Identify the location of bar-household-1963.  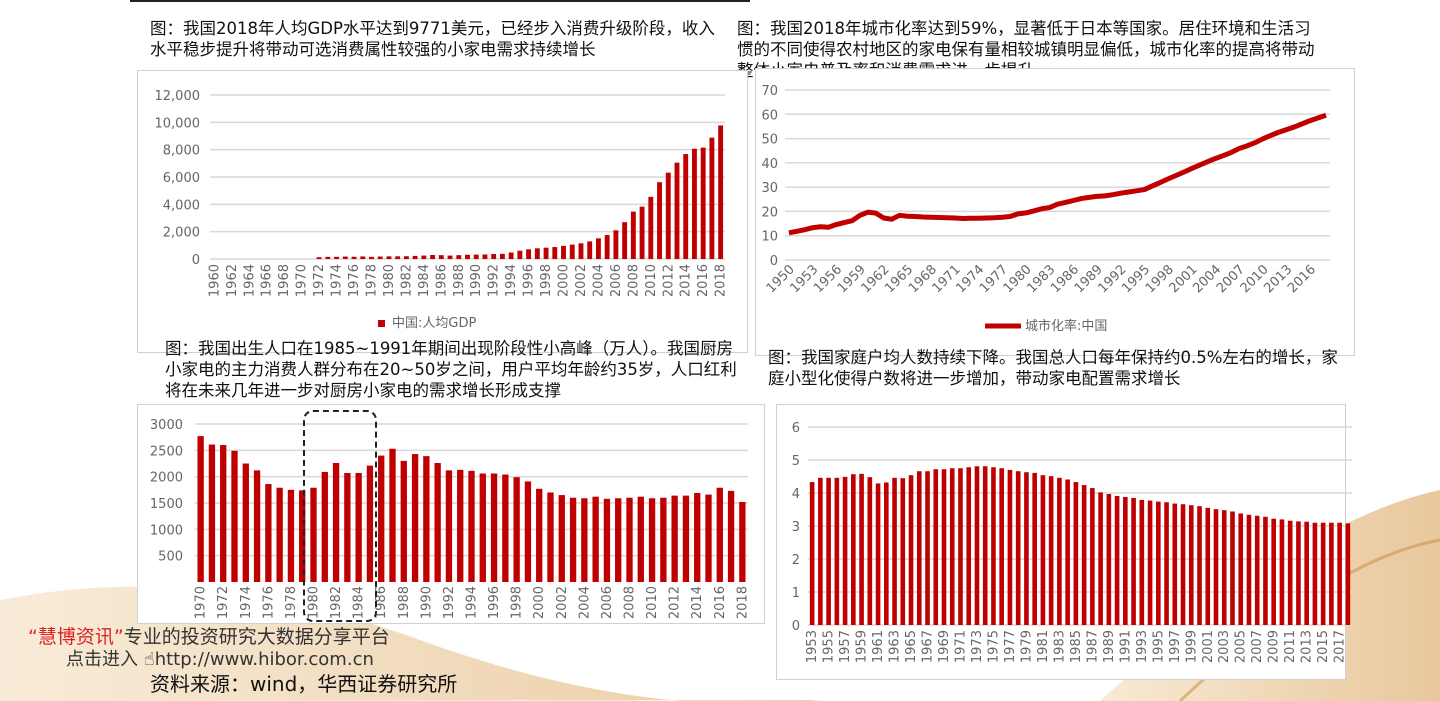
(894, 551).